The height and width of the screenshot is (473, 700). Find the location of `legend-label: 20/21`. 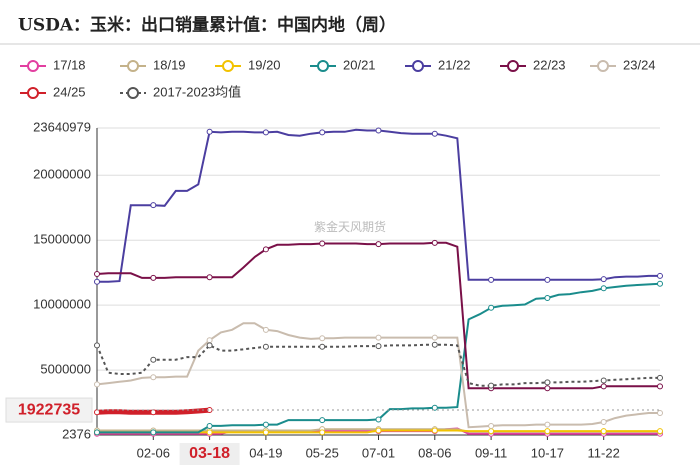

legend-label: 20/21 is located at coordinates (359, 64).